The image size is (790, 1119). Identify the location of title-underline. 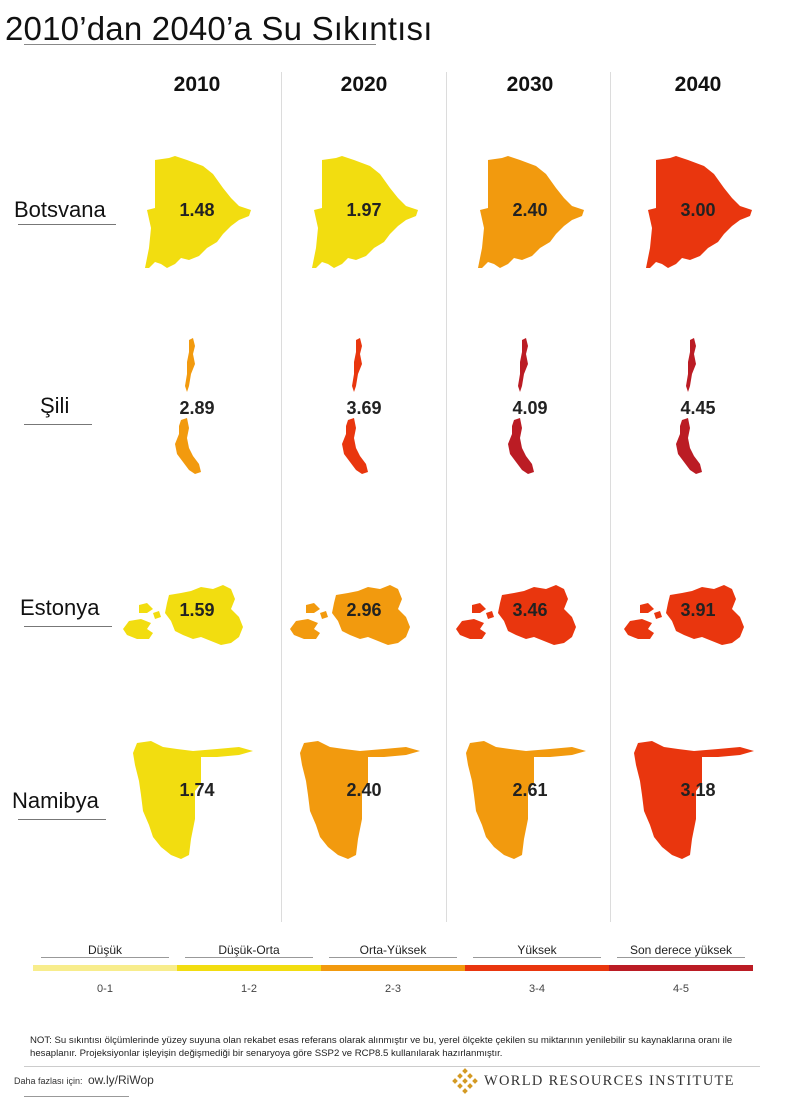
(200, 44).